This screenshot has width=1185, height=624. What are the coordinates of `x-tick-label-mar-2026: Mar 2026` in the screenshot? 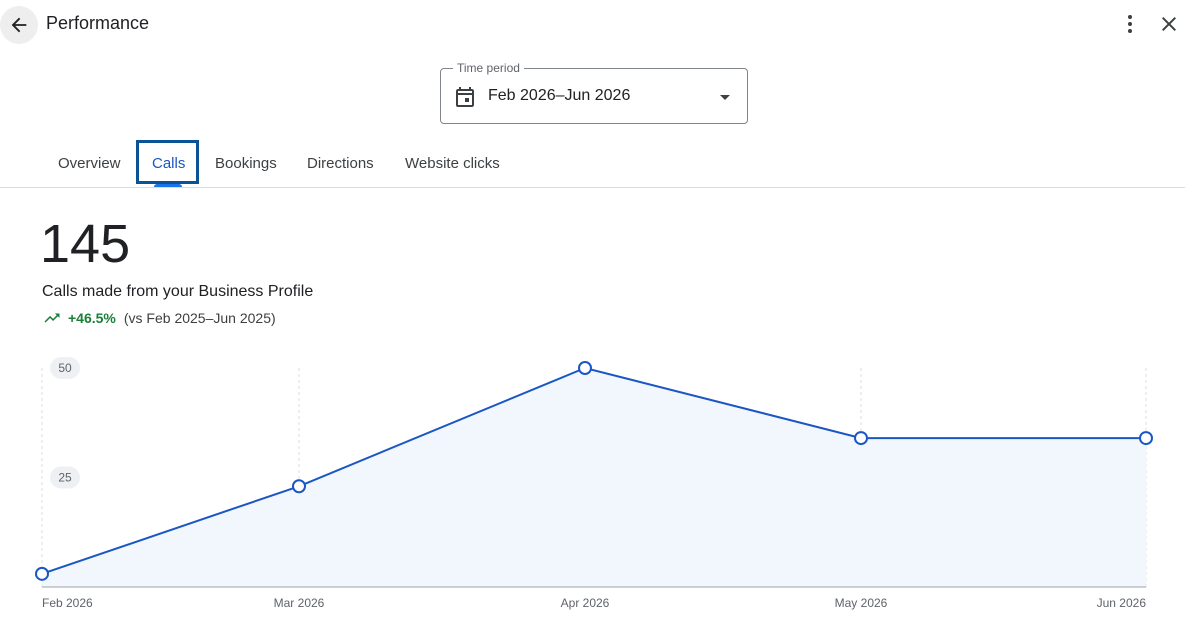 It's located at (299, 603).